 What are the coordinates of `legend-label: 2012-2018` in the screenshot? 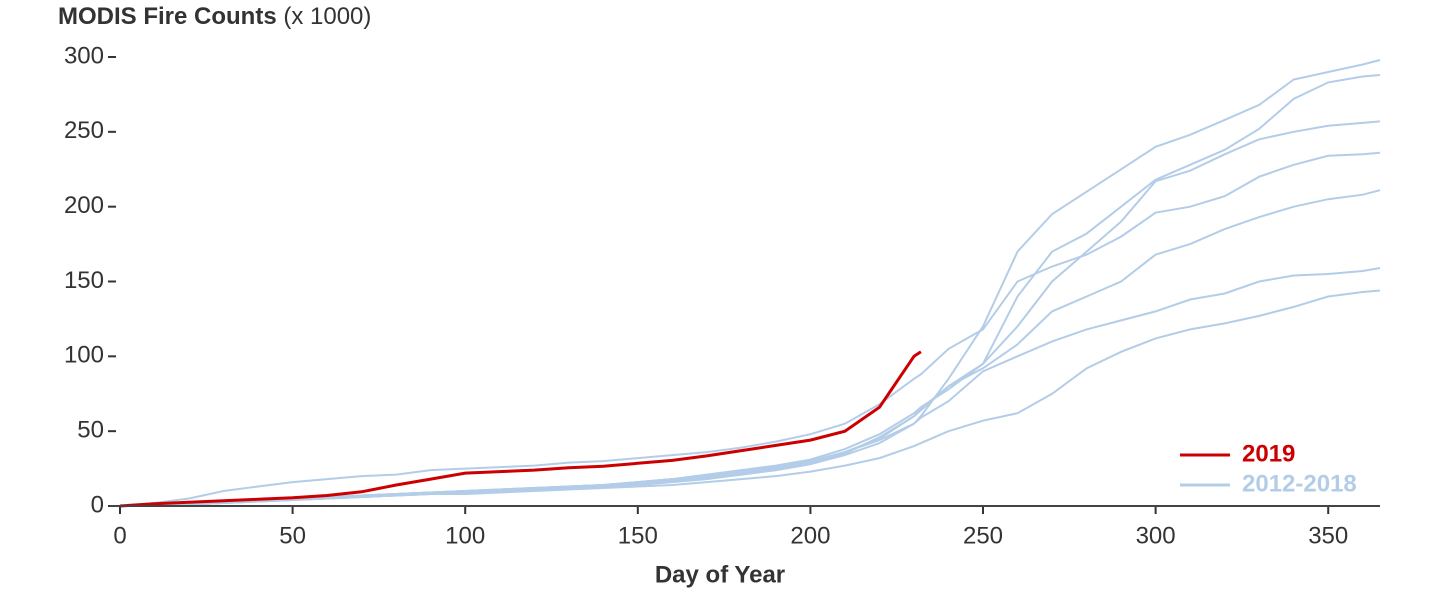 It's located at (1299, 483).